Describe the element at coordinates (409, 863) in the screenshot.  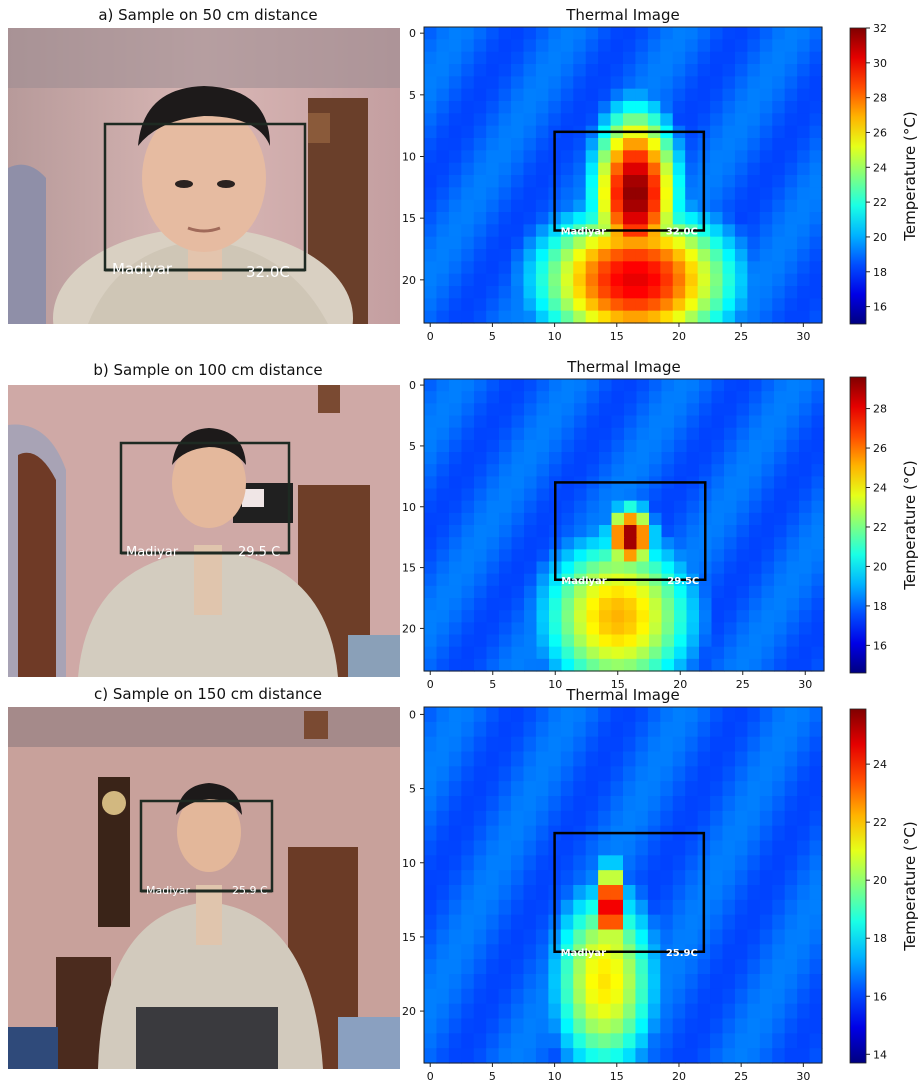
I see `y-tick-label: 10` at that location.